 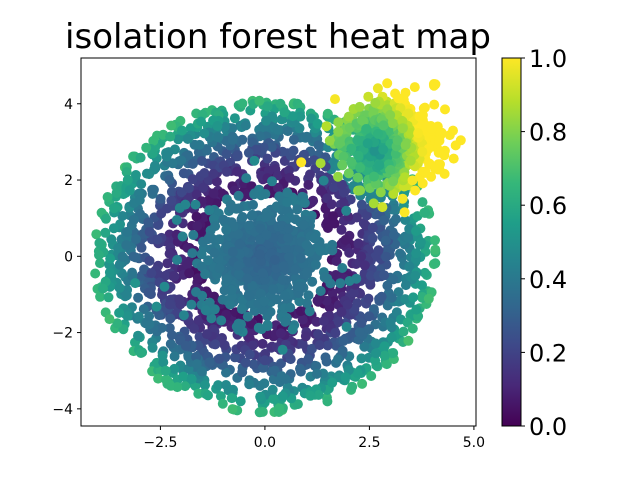 What do you see at coordinates (548, 353) in the screenshot?
I see `colorbar-tick-label: 0.2` at bounding box center [548, 353].